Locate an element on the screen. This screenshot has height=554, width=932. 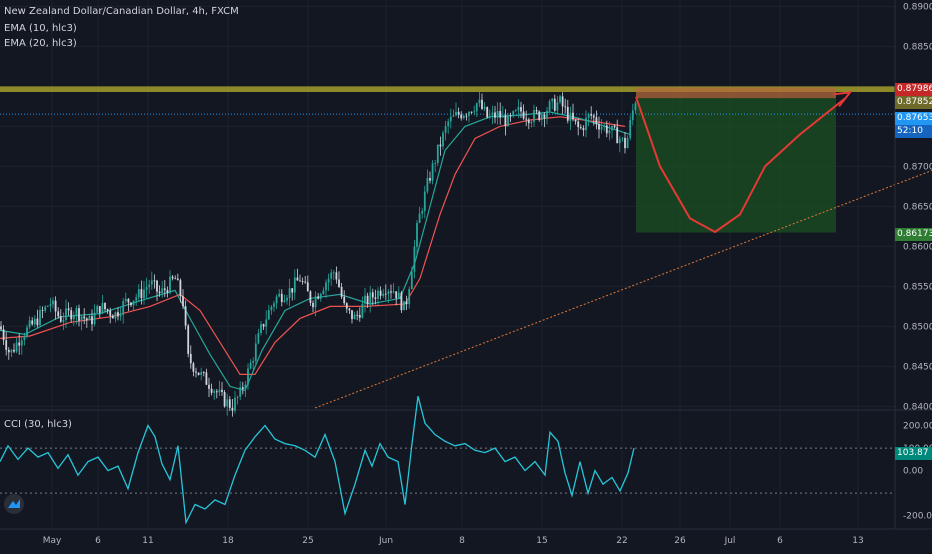
cci-tick-label: 0.00 is located at coordinates (913, 472).